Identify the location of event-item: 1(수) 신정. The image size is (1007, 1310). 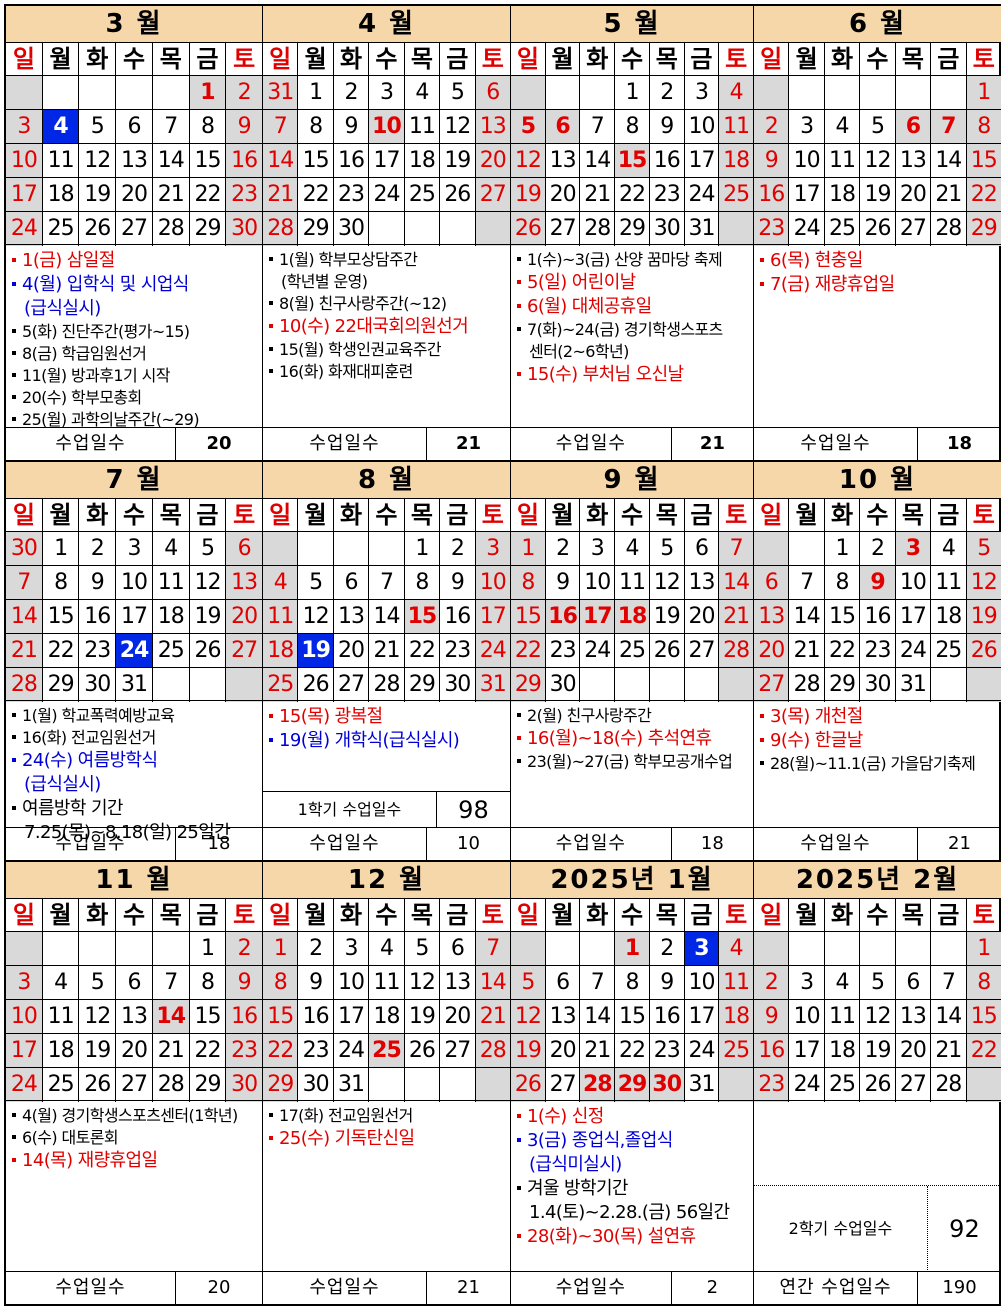
(632, 1117).